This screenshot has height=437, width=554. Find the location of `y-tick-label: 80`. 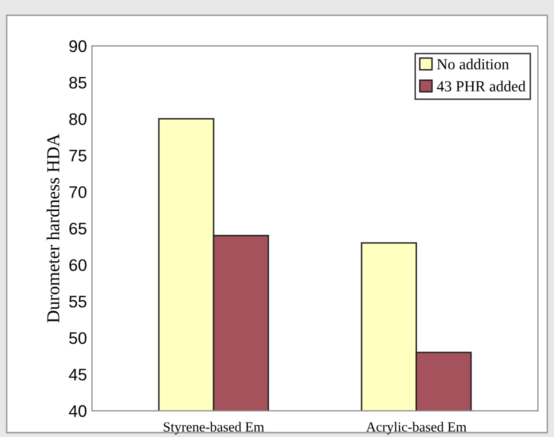

y-tick-label: 80 is located at coordinates (77, 119).